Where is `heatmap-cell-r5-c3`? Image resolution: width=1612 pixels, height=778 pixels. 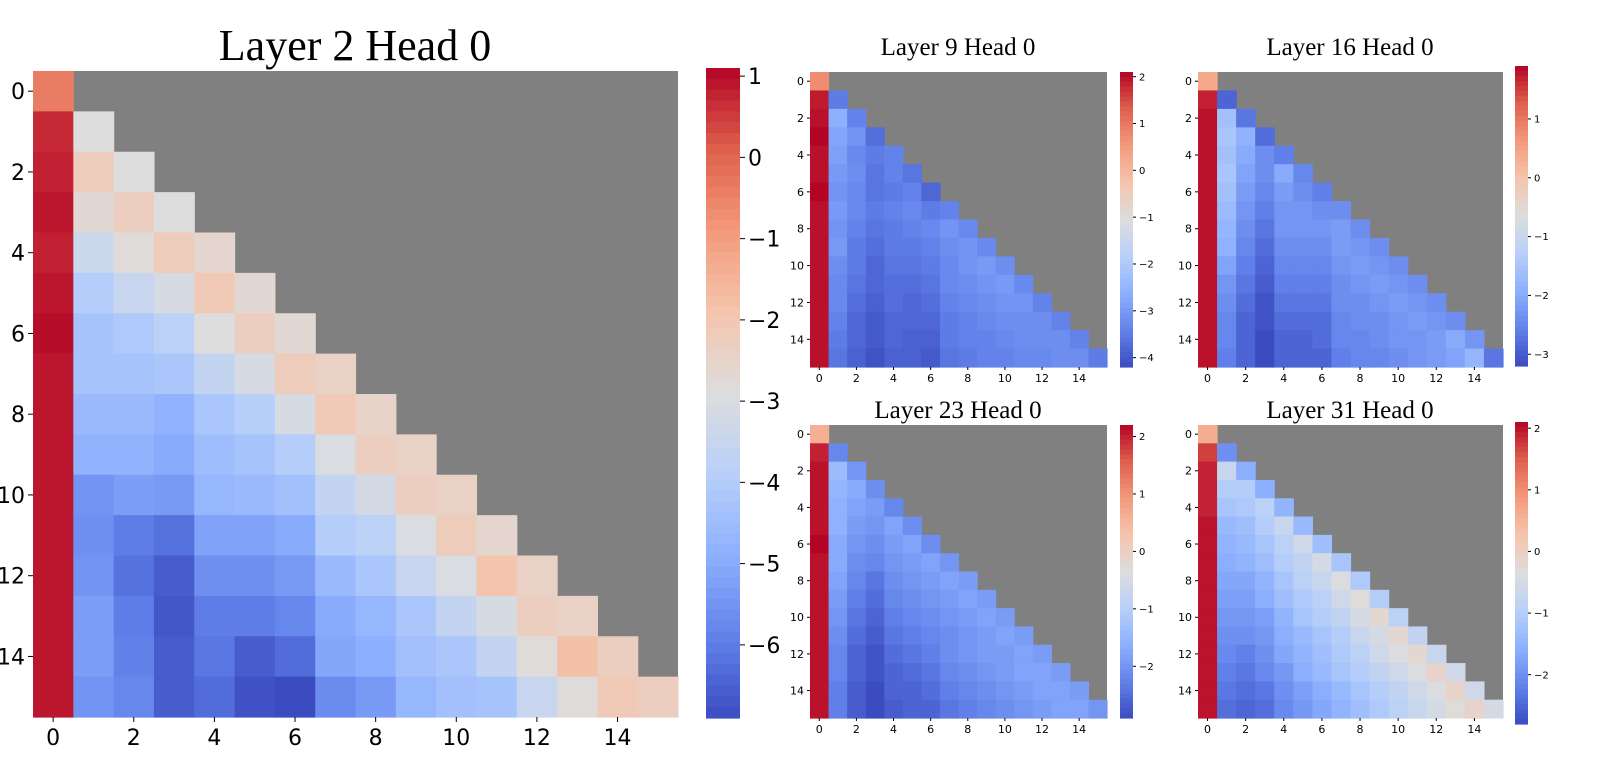
heatmap-cell-r5-c3 is located at coordinates (875, 174).